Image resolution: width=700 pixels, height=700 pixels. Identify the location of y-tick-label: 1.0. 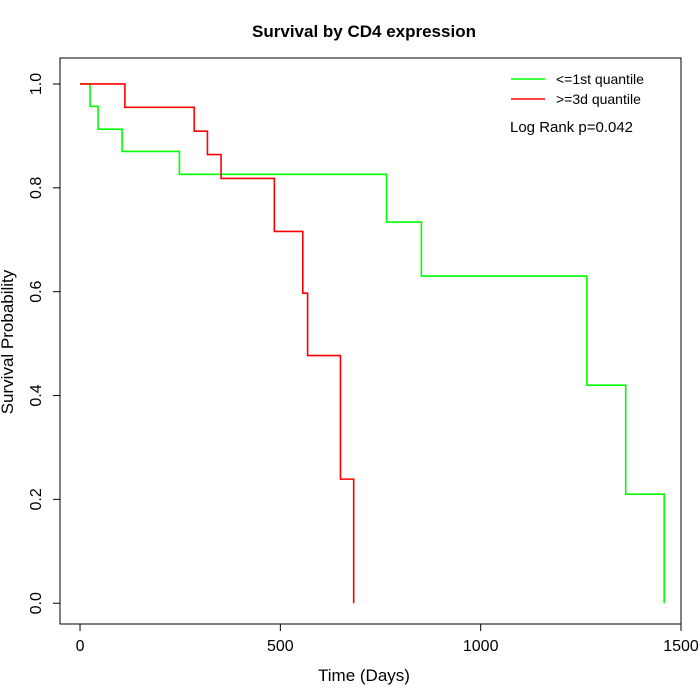
(36, 84).